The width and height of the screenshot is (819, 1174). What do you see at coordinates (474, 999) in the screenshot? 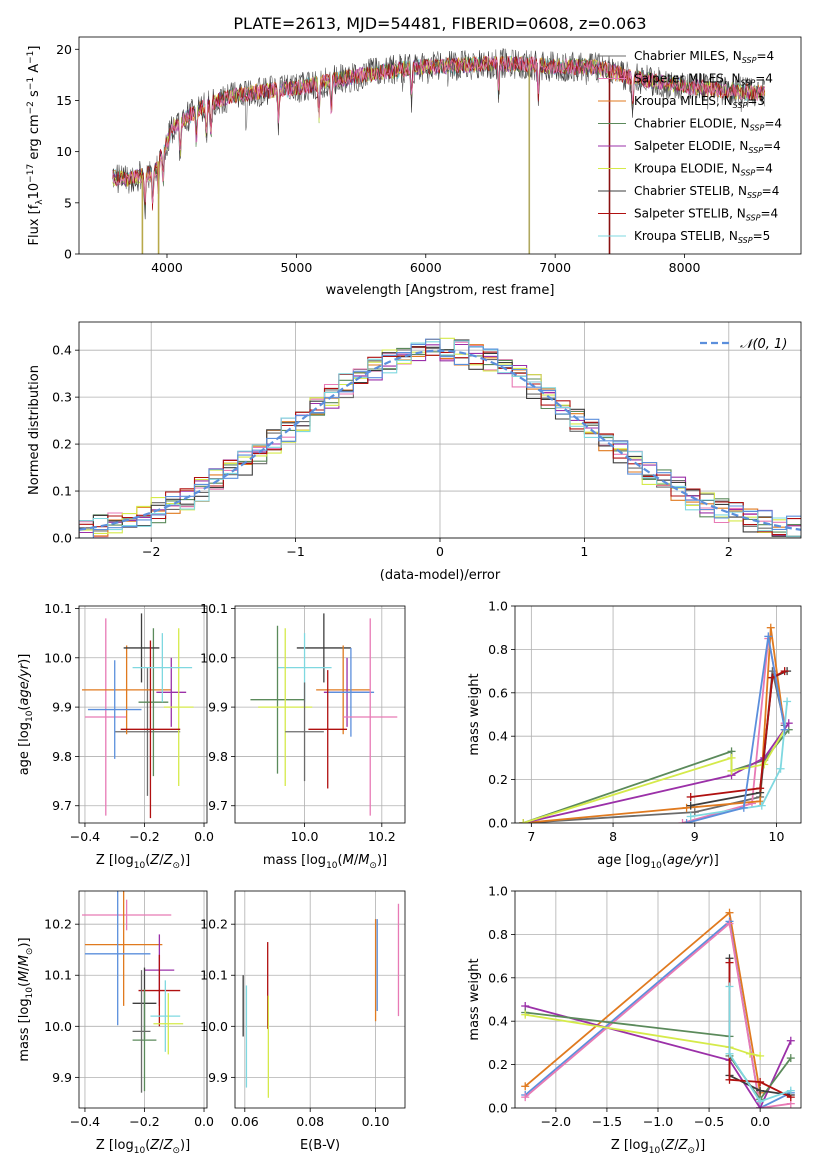
I see `label-part: mass weight` at bounding box center [474, 999].